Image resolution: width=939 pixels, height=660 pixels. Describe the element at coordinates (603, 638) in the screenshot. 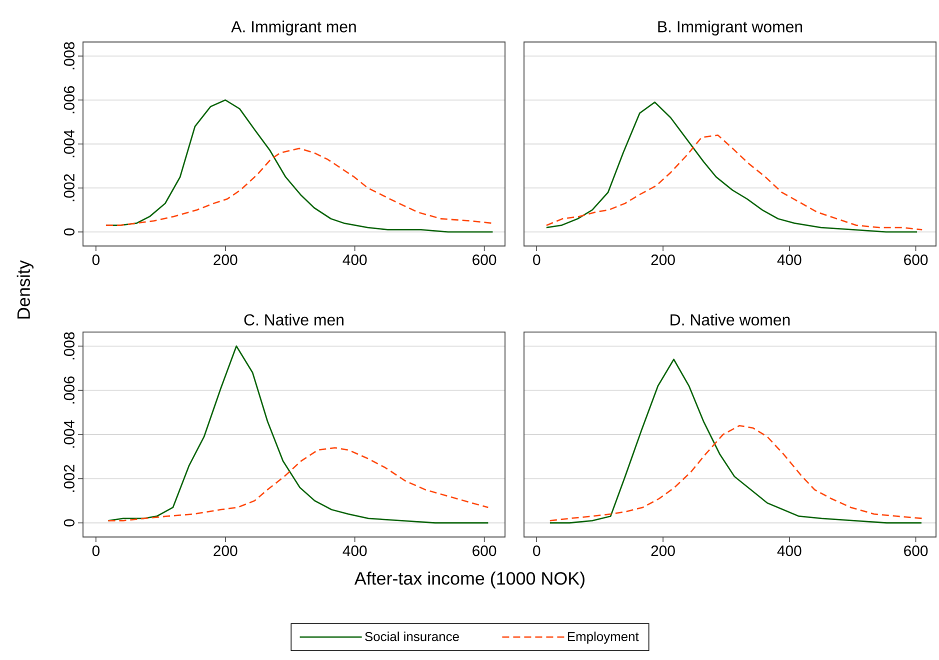

I see `legend-label: Employment` at that location.